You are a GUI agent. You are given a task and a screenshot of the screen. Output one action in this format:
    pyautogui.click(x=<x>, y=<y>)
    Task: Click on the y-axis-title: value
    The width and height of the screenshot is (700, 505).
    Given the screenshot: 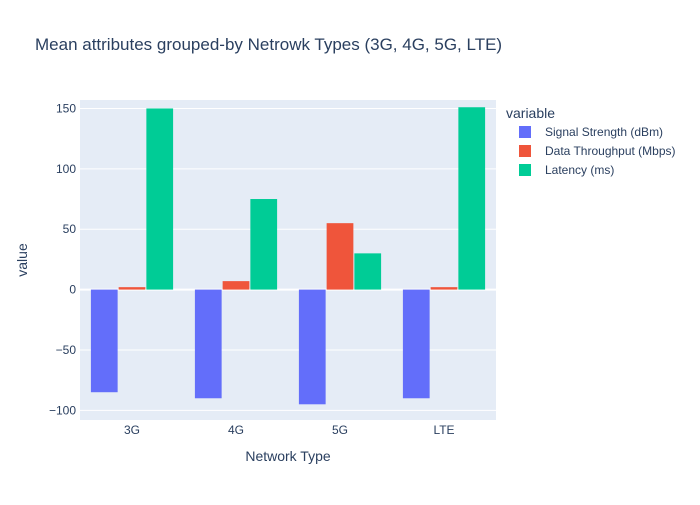 What is the action you would take?
    pyautogui.click(x=22, y=260)
    